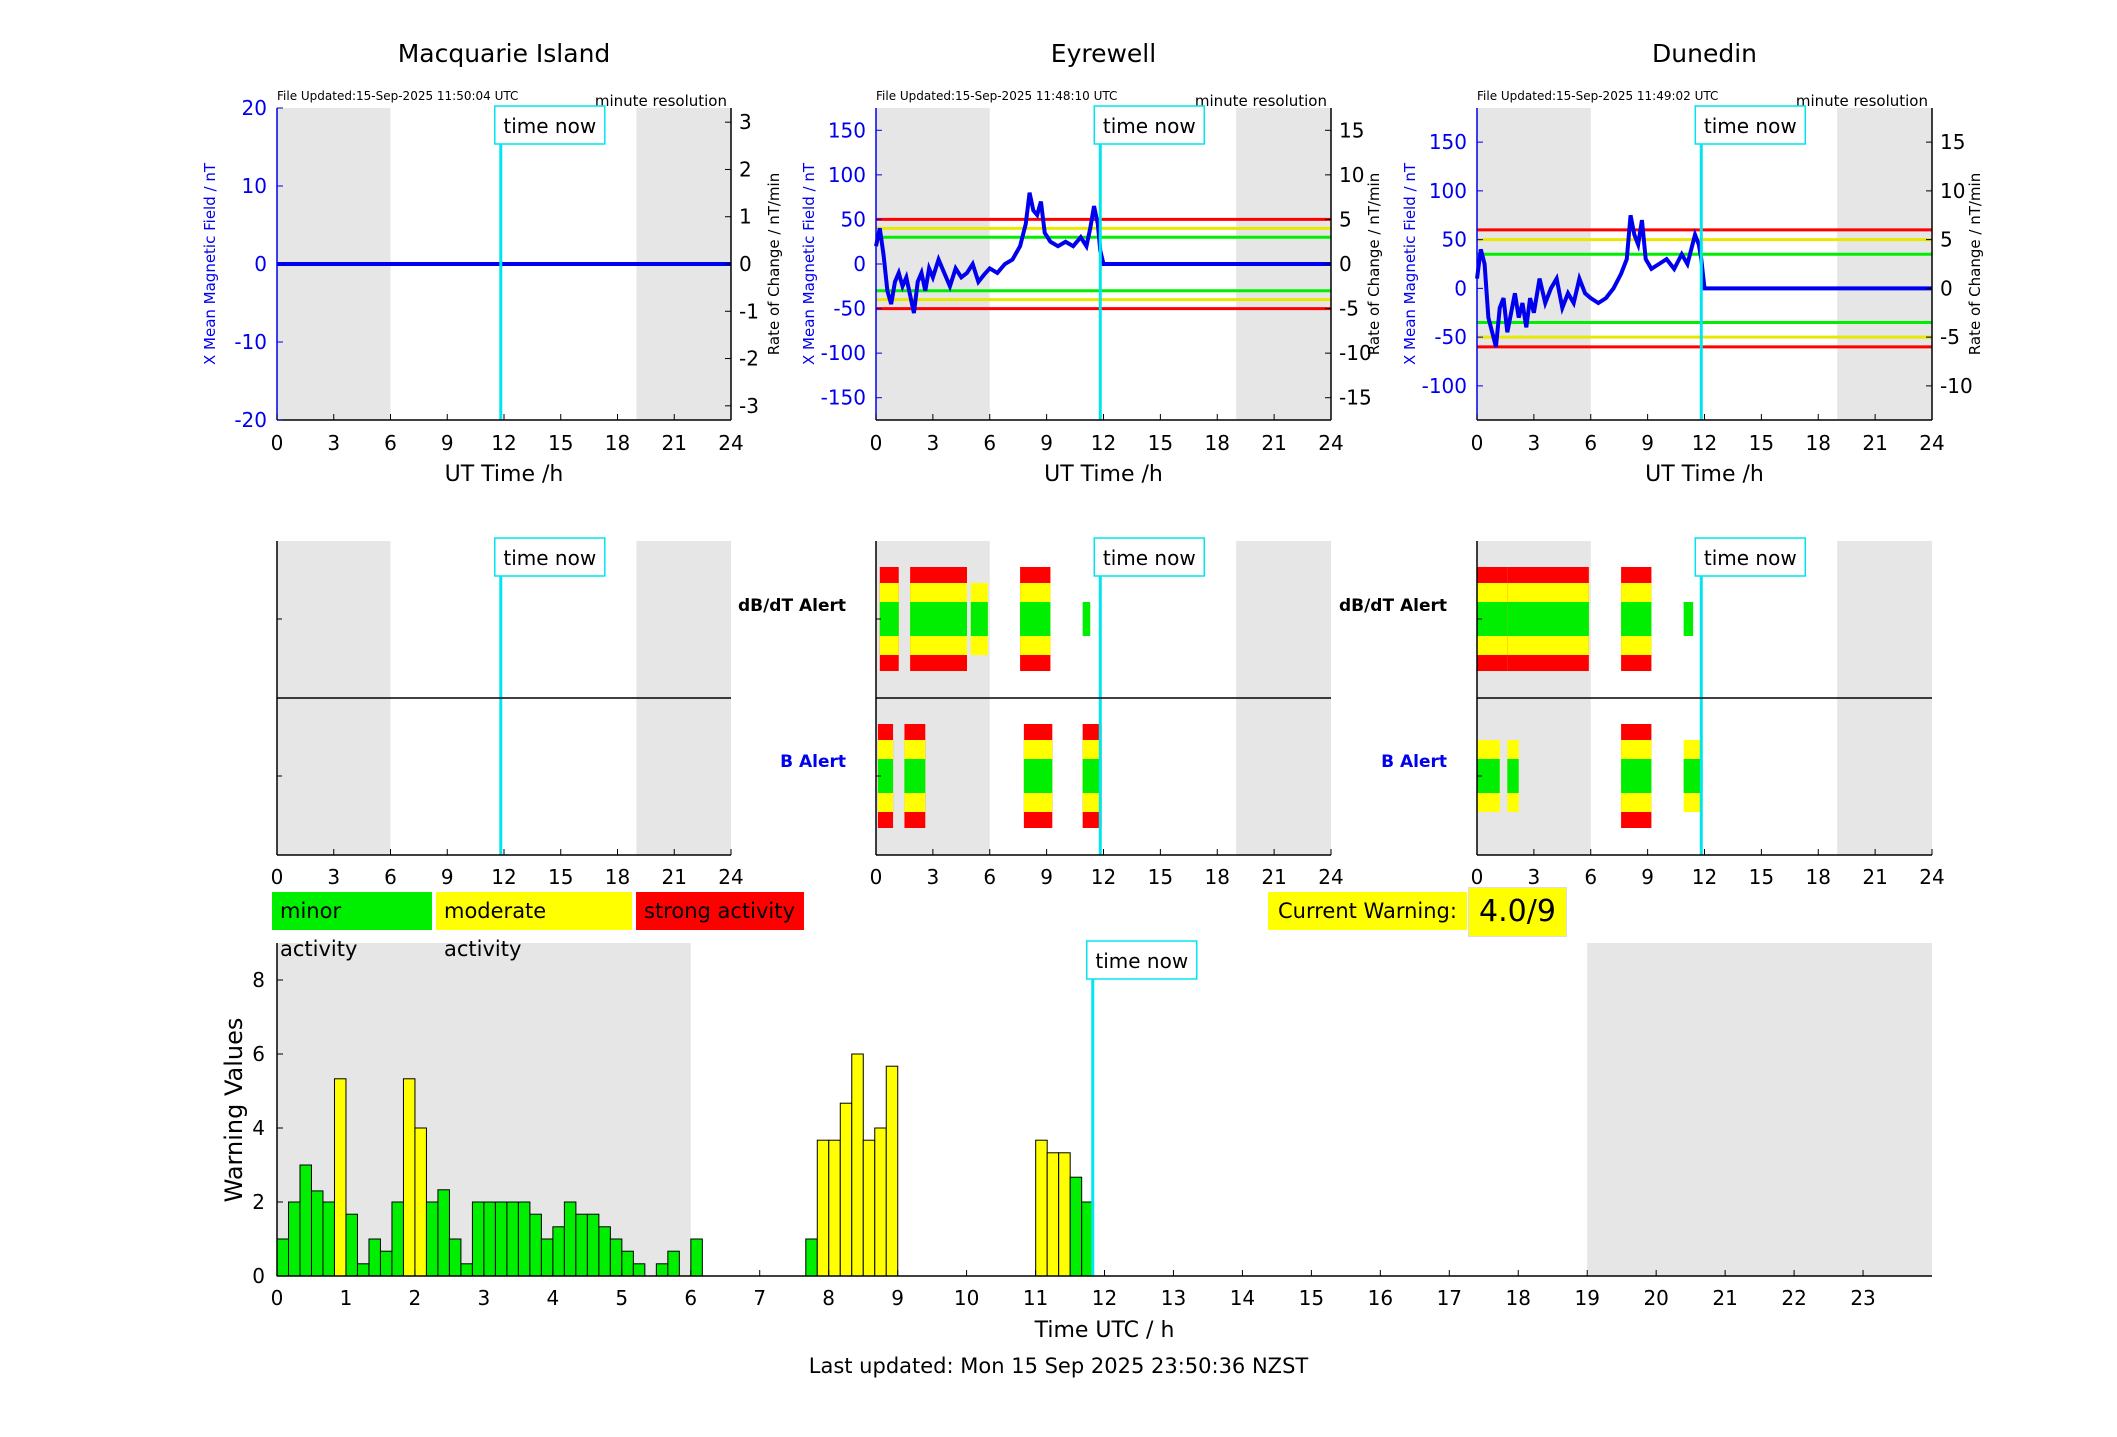 The height and width of the screenshot is (1437, 2117). I want to click on left-tick-label: 20, so click(254, 108).